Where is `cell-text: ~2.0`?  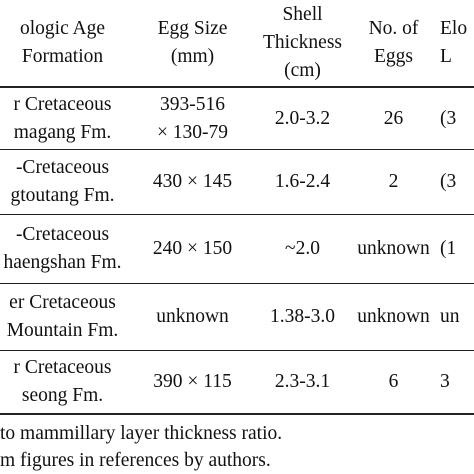 cell-text: ~2.0 is located at coordinates (302, 248).